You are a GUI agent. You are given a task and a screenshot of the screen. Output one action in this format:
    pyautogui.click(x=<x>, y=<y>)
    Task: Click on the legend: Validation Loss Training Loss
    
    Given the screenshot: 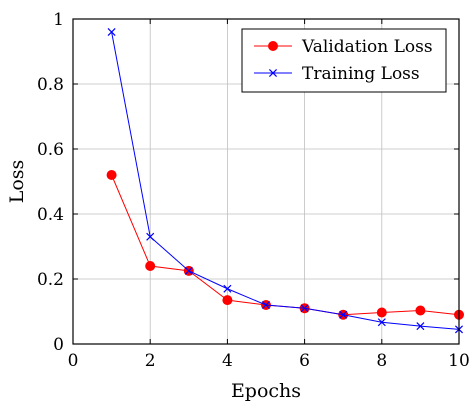 What is the action you would take?
    pyautogui.click(x=344, y=60)
    